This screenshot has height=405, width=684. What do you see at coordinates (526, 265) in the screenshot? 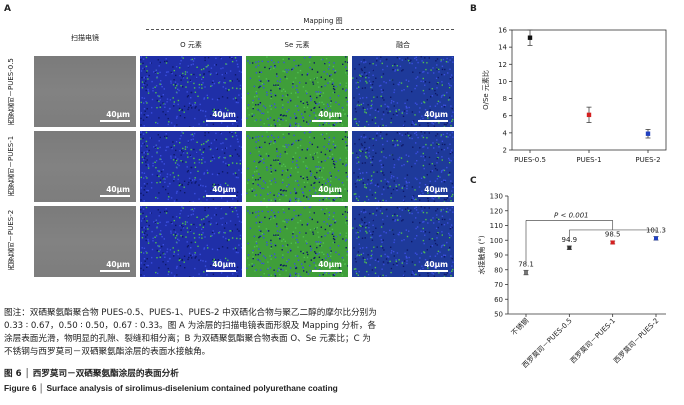
I see `data-label-c: 78.1` at bounding box center [526, 265].